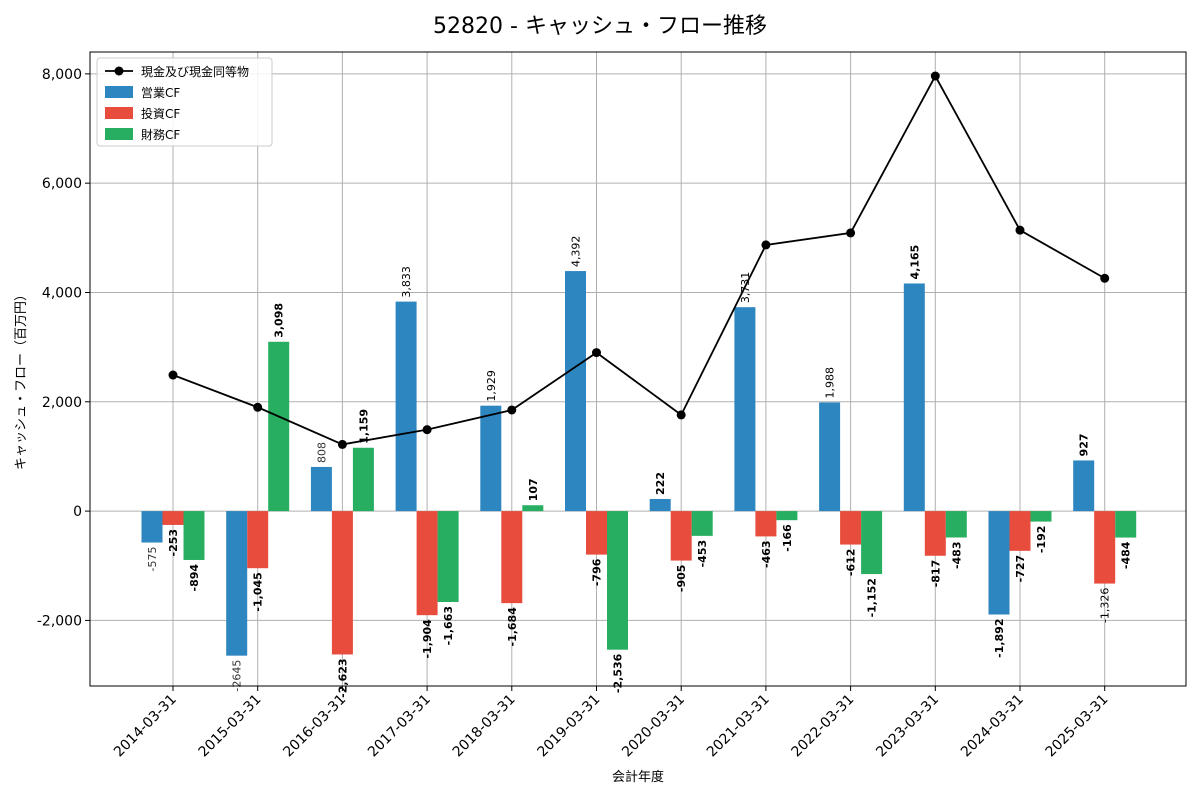 This screenshot has width=1200, height=800. What do you see at coordinates (1041, 540) in the screenshot?
I see `bar-value-label: -192` at bounding box center [1041, 540].